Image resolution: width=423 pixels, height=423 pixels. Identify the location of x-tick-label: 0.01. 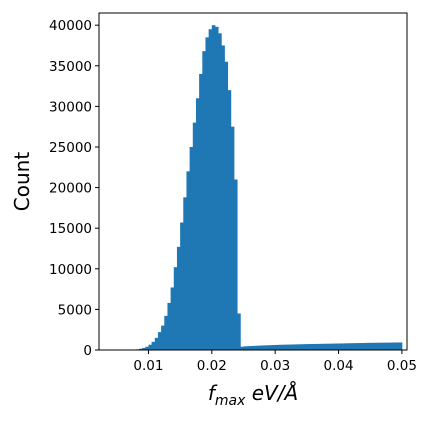
(148, 366).